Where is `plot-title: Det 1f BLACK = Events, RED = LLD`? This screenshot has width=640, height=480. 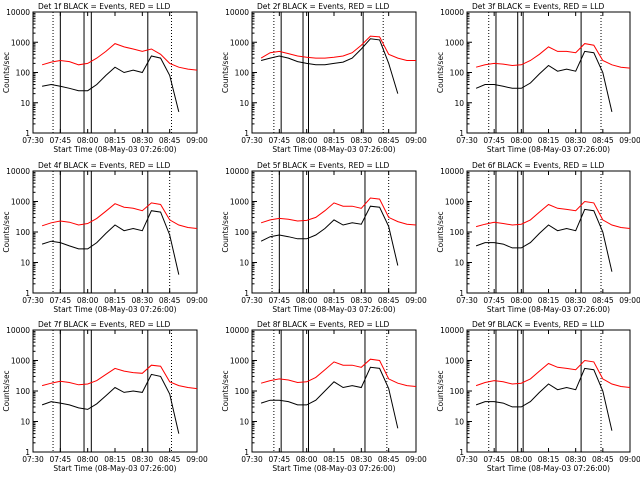
plot-title: Det 1f BLACK = Events, RED = LLD is located at coordinates (104, 6).